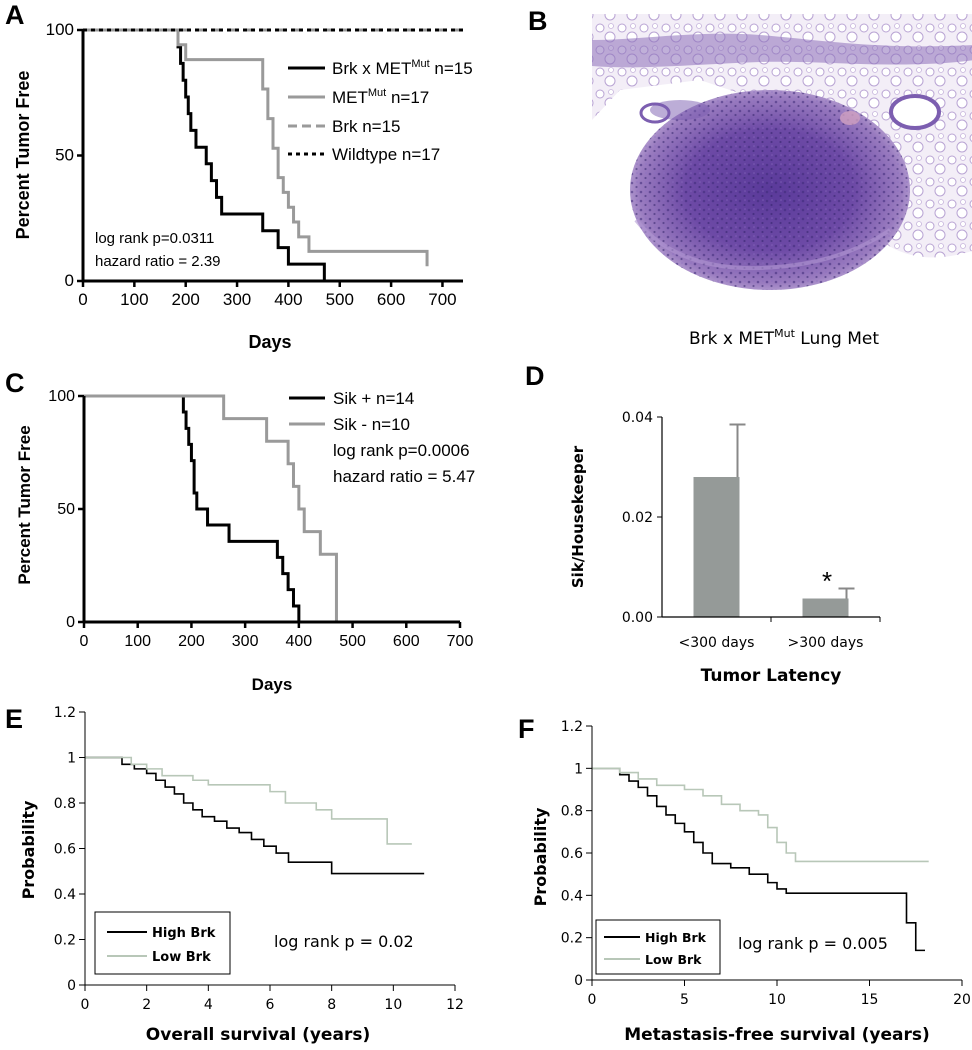 Image resolution: width=972 pixels, height=1050 pixels. Describe the element at coordinates (70, 622) in the screenshot. I see `y-tick-label-c-0: 0` at that location.